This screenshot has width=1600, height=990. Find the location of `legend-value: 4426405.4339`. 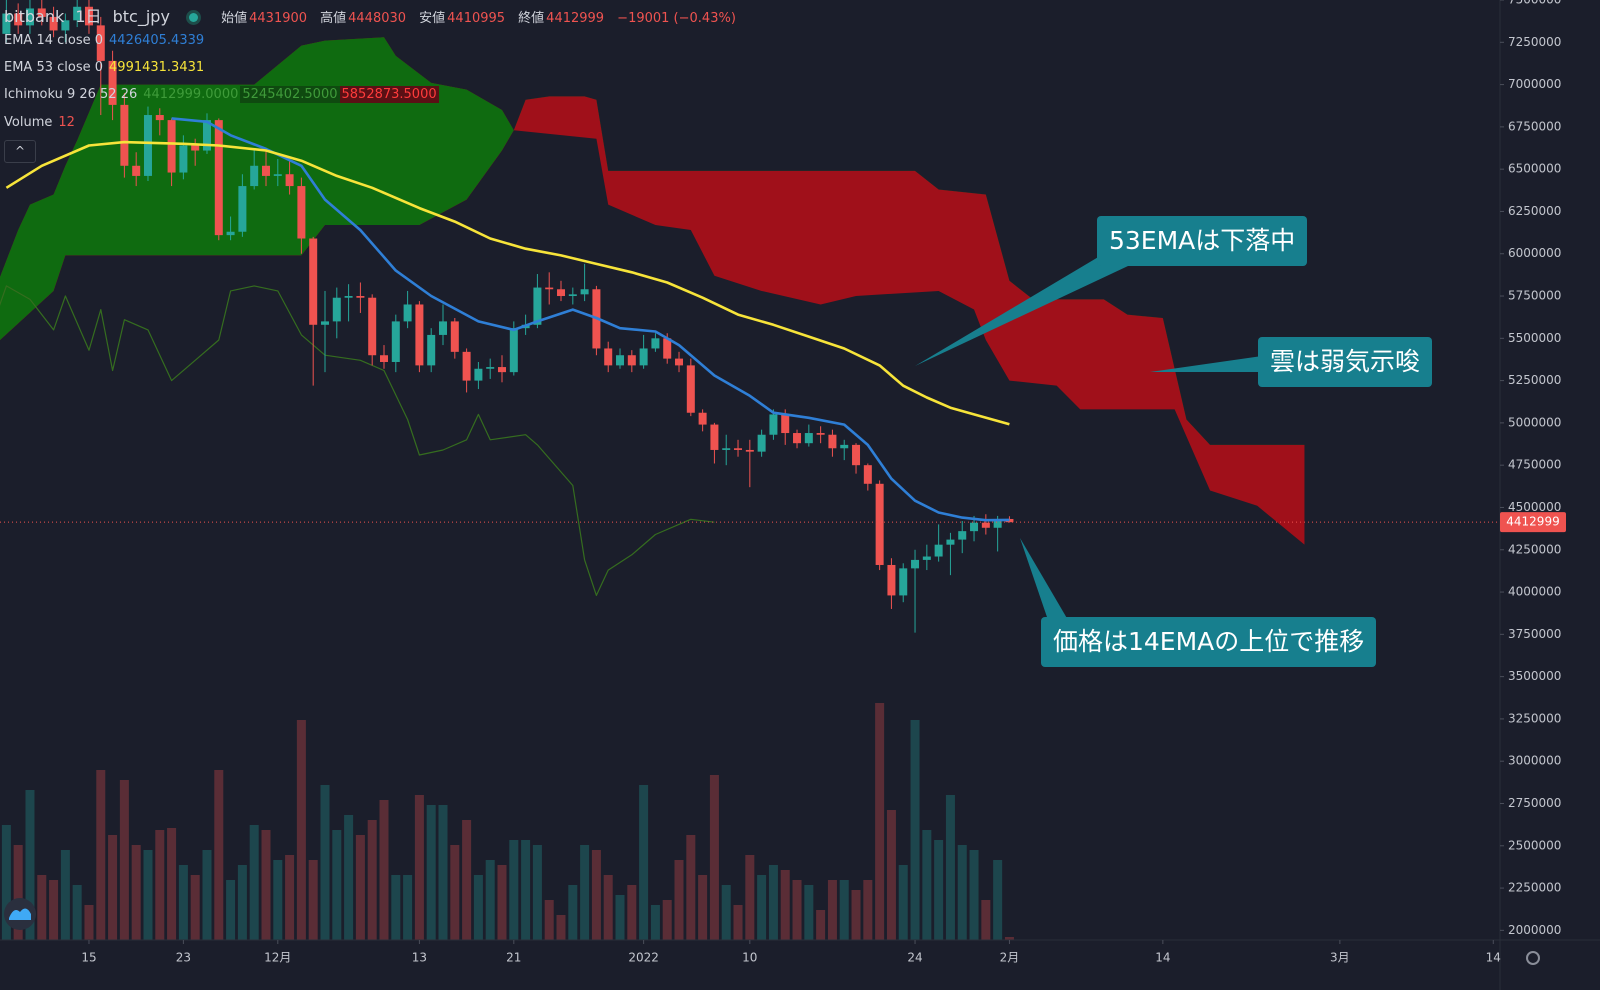

legend-value: 4426405.4339 is located at coordinates (157, 40).